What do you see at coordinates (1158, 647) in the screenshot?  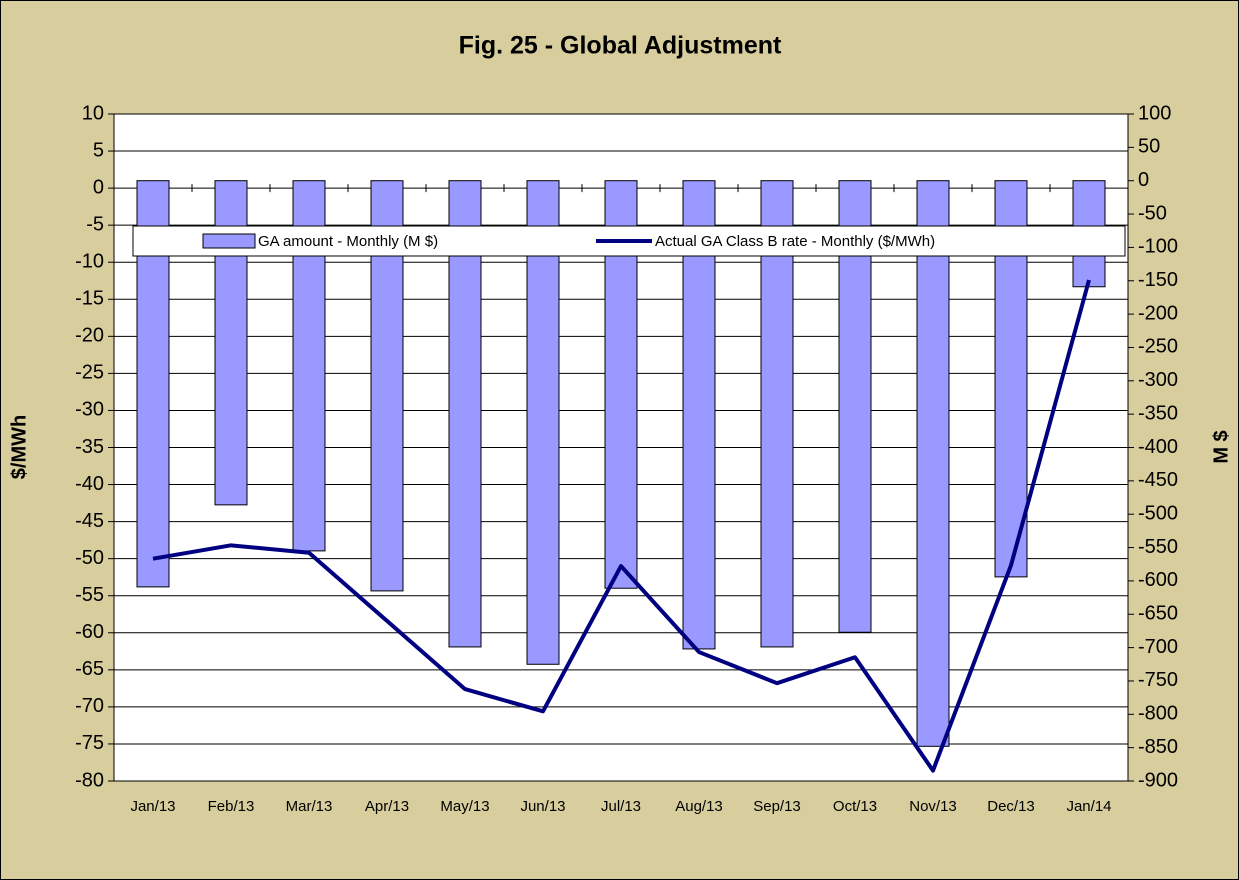 I see `y2-tick-label: -700` at bounding box center [1158, 647].